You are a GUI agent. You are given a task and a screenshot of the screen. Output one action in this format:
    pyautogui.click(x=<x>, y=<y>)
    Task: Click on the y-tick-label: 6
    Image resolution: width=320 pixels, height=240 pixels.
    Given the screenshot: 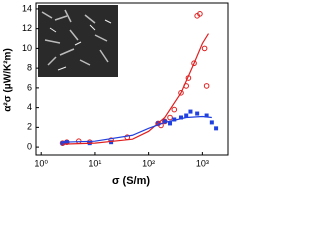 What is the action you would take?
    pyautogui.click(x=29, y=87)
    